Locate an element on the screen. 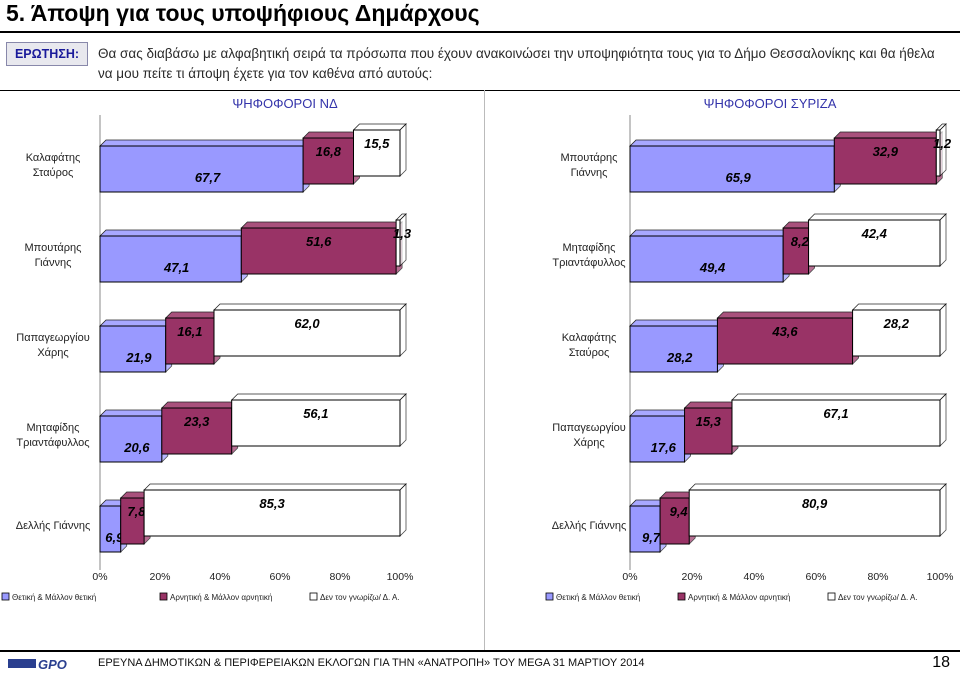 The height and width of the screenshot is (673, 960). bar-value-label: 32,9 is located at coordinates (886, 151).